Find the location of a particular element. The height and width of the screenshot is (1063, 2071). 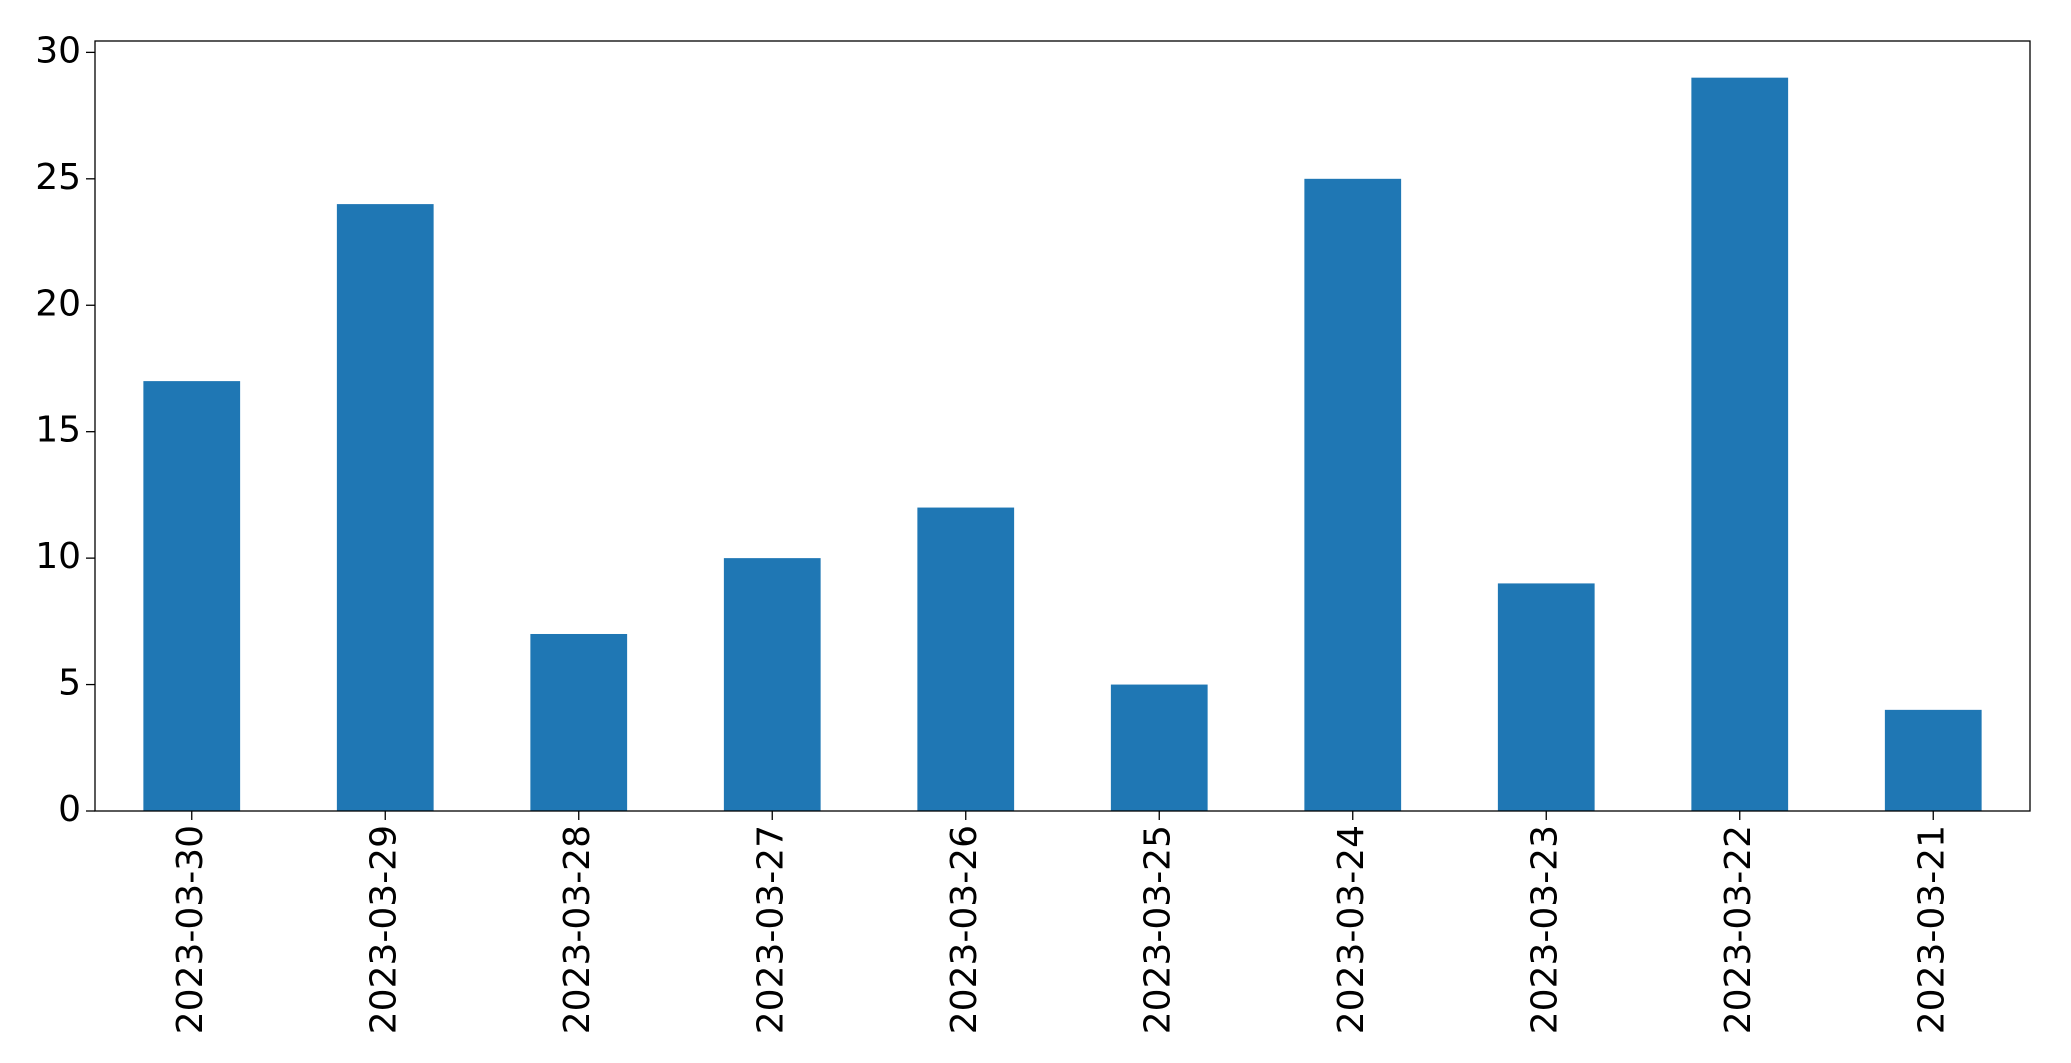

y-tick-label: 10 is located at coordinates (58, 556).